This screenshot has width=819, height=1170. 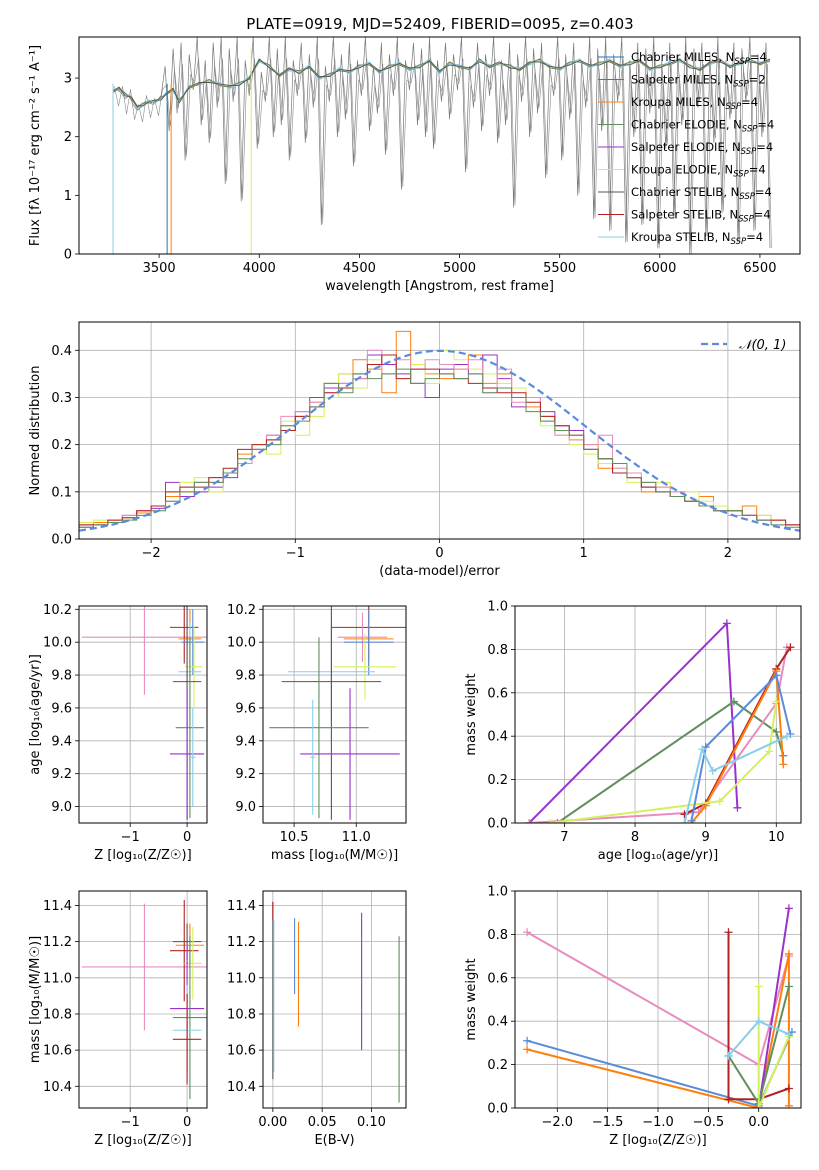 What do you see at coordinates (657, 1140) in the screenshot?
I see `x-axis-label: Z [log₁₀(Z/Z☉)]` at bounding box center [657, 1140].